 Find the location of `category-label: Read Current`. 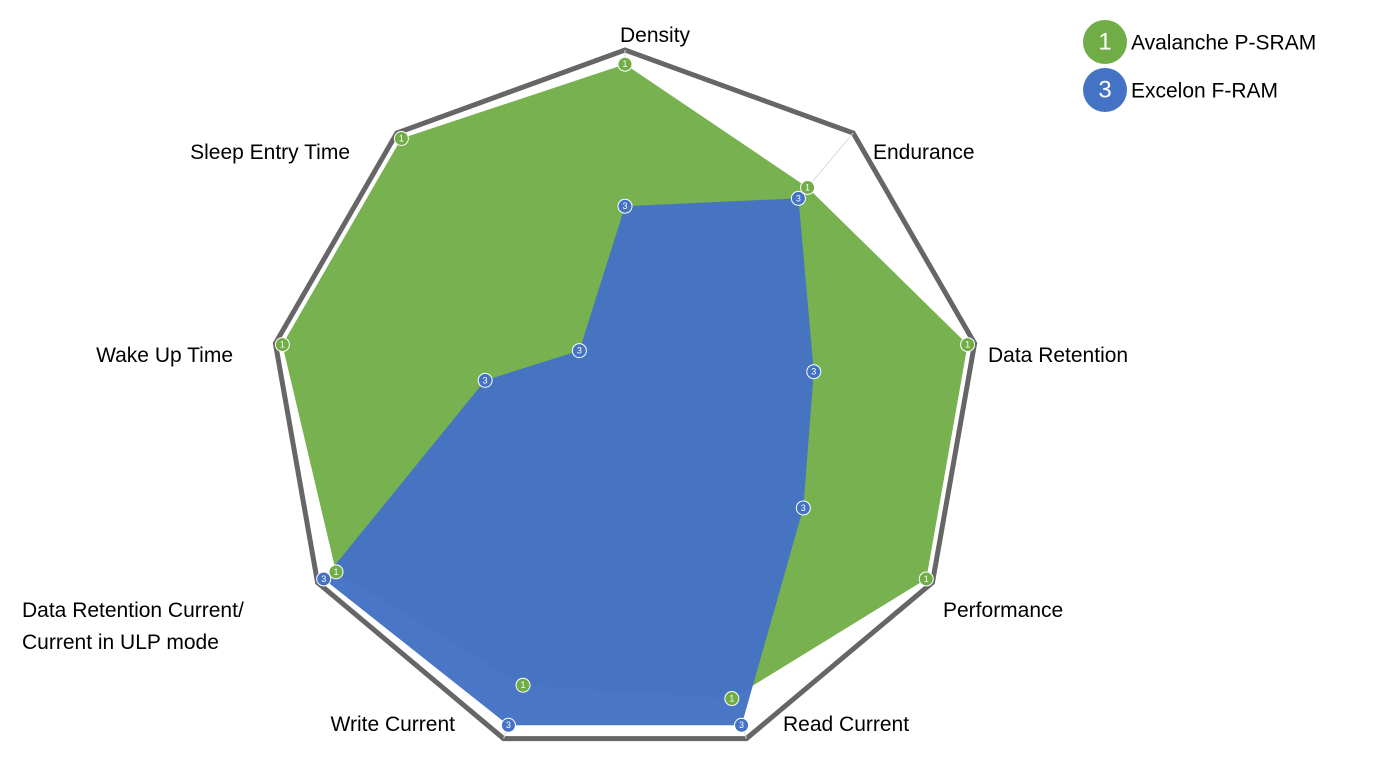

category-label: Read Current is located at coordinates (846, 724).